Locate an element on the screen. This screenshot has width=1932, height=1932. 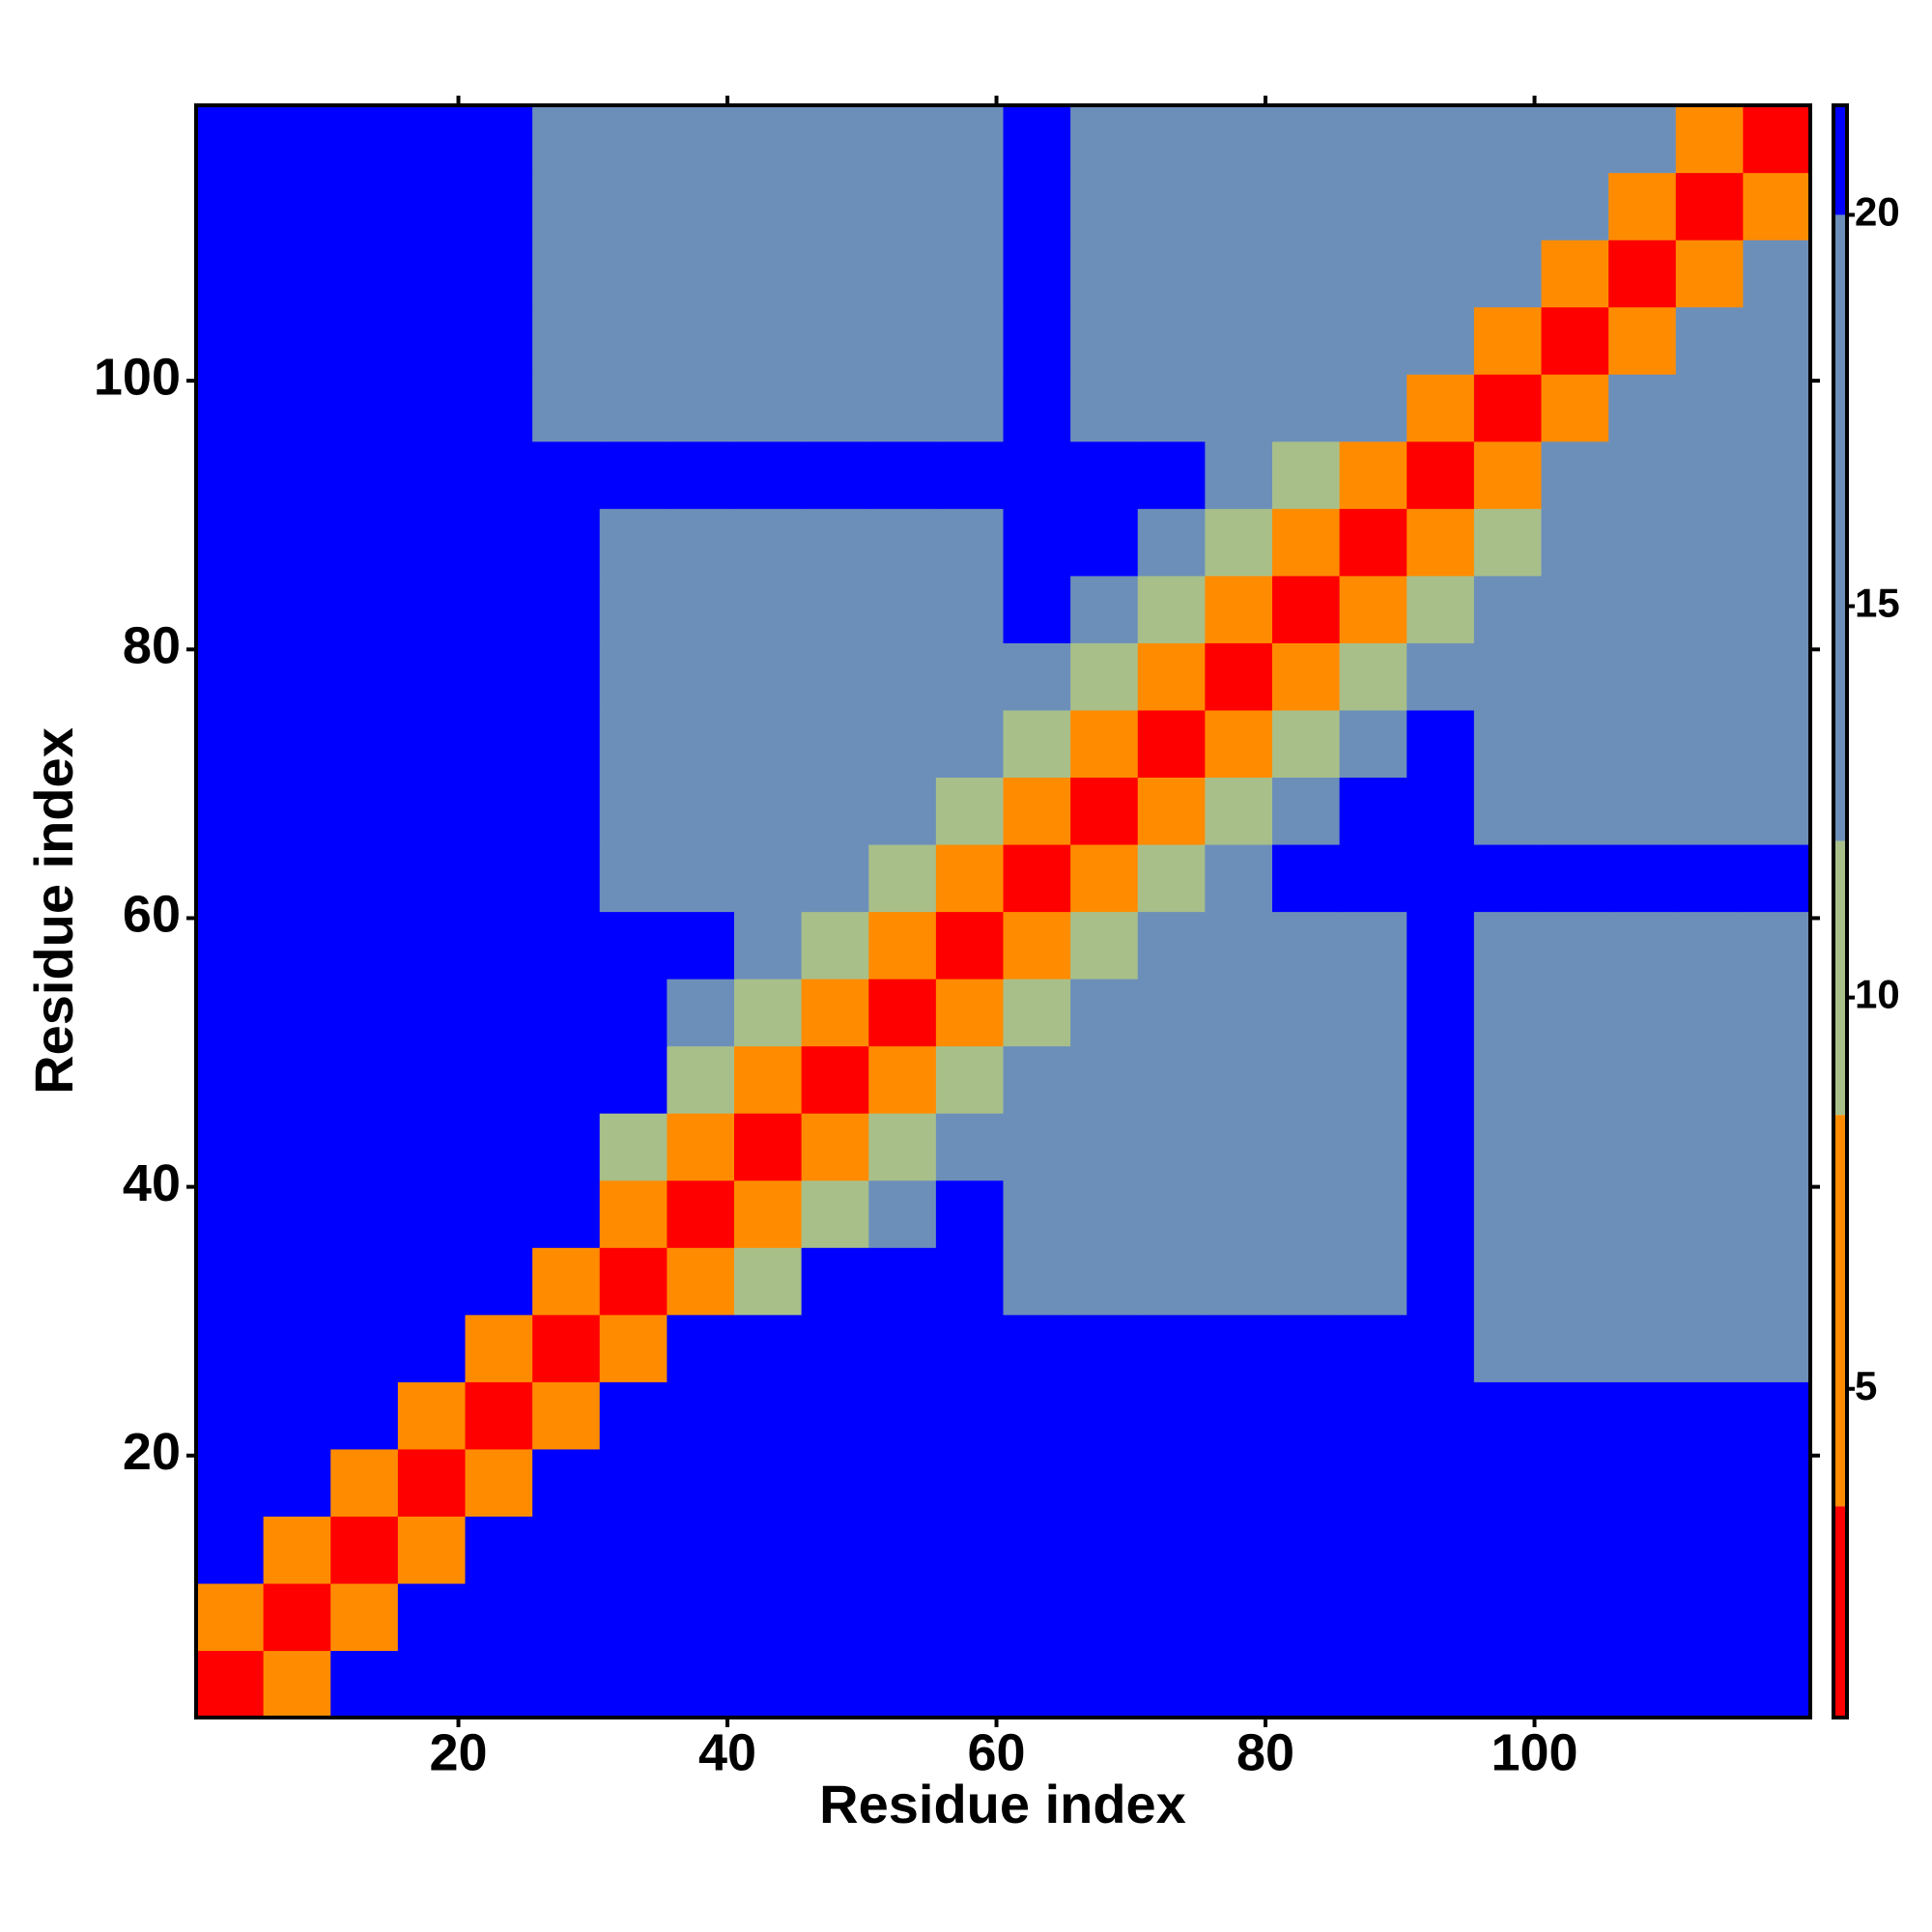
x-tick-label: 20 is located at coordinates (458, 1752).